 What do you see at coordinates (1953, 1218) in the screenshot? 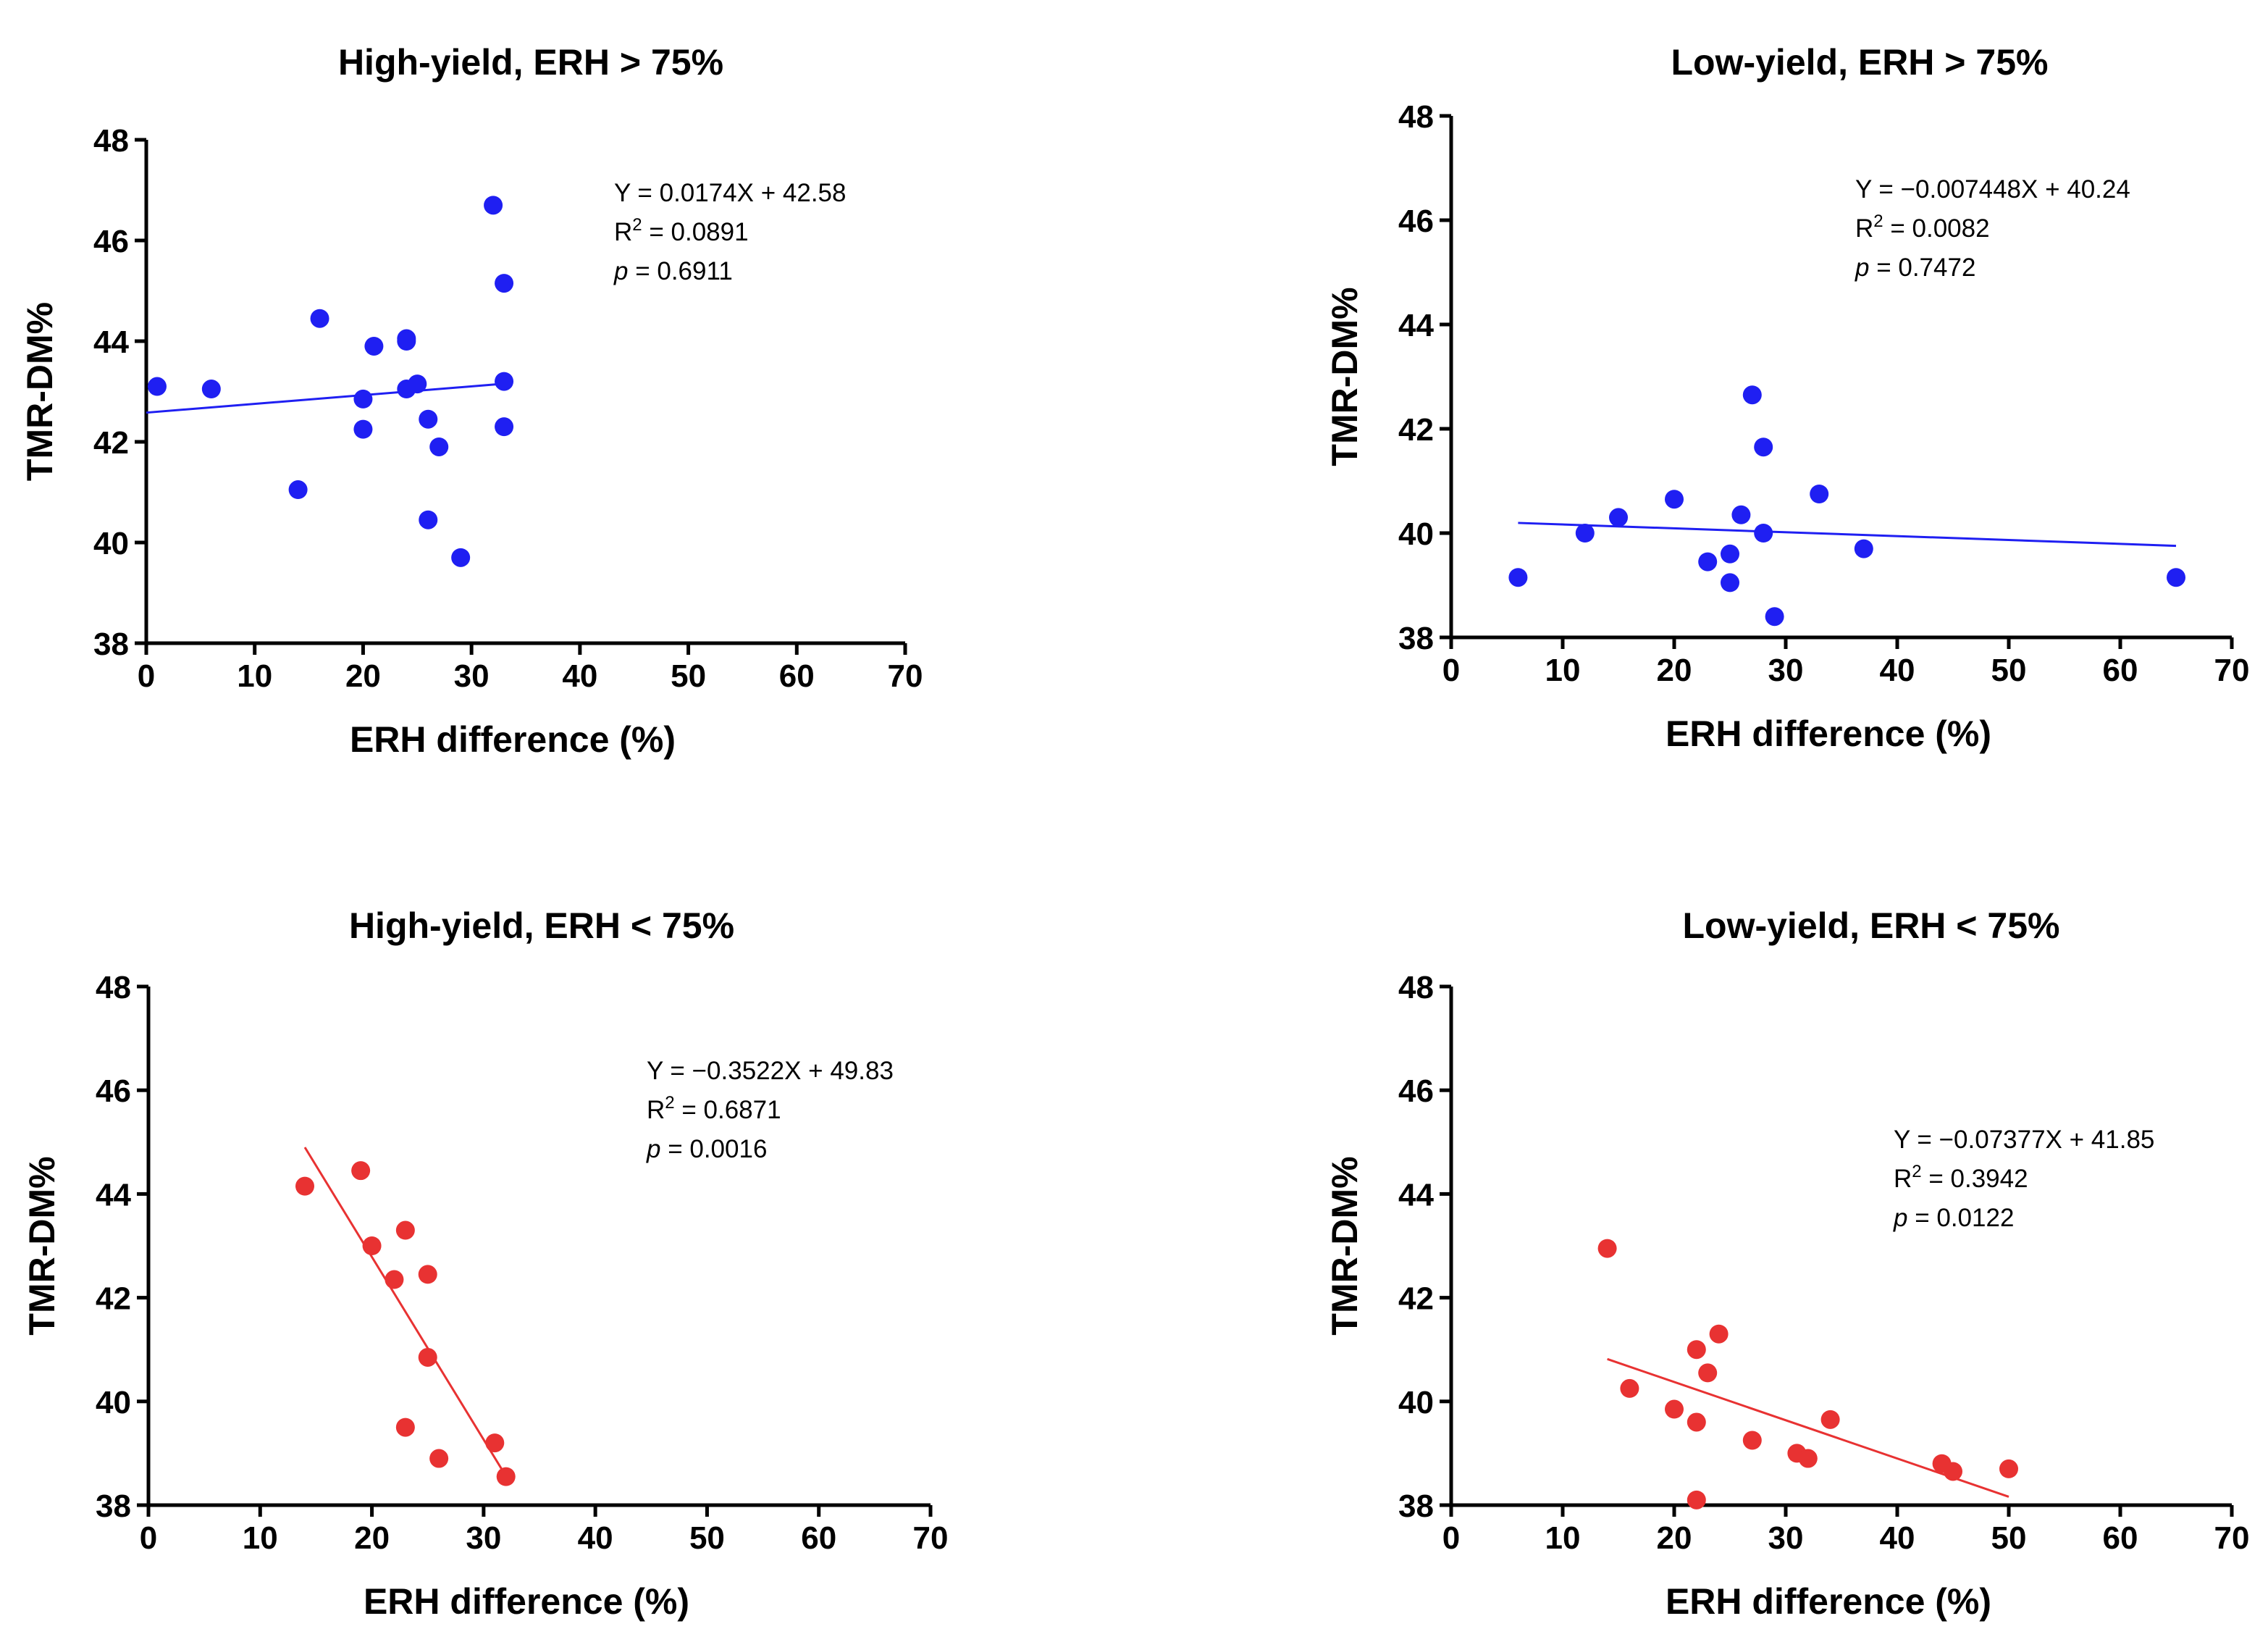
I see `p-value: p = 0.0122` at bounding box center [1953, 1218].